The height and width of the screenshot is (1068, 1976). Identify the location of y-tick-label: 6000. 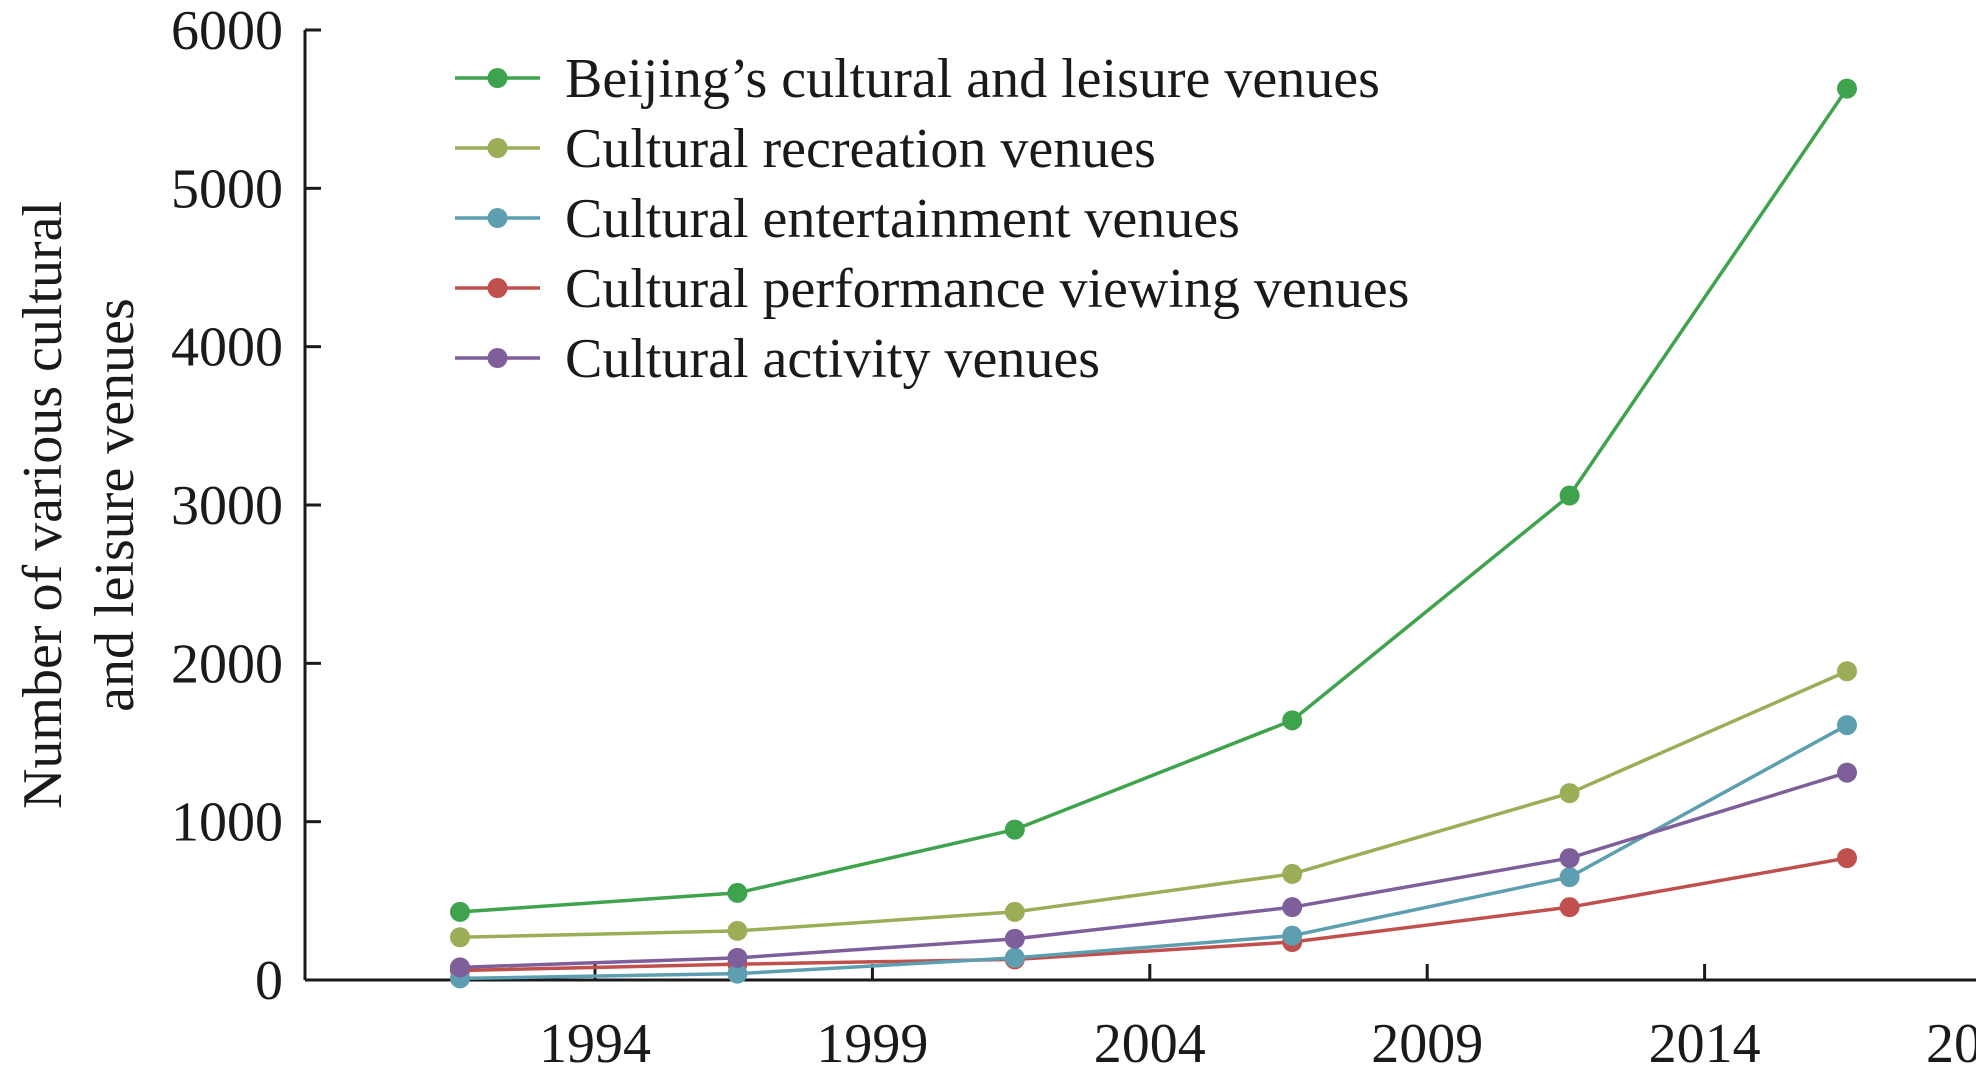
(227, 31).